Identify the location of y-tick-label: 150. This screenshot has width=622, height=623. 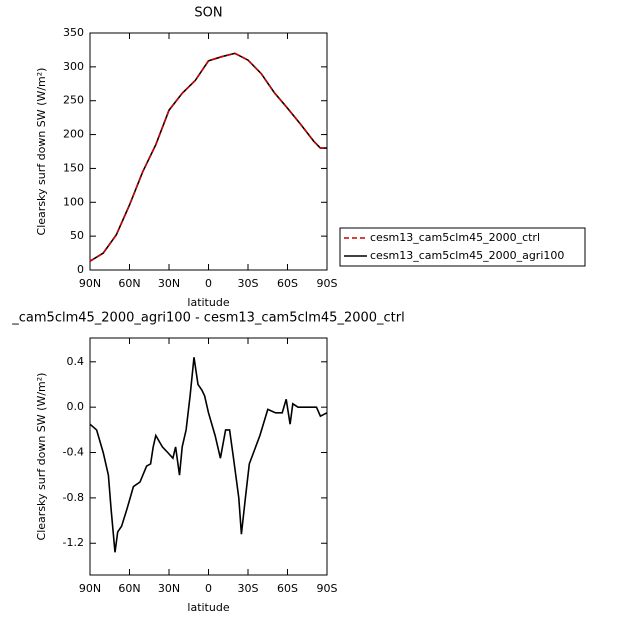
(73, 167).